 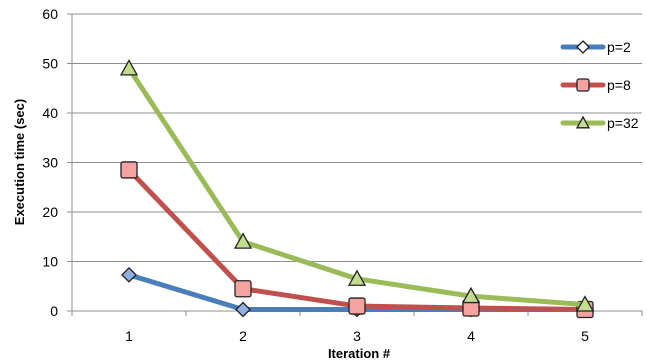 I want to click on y-tick-labels: 0 10 20 30 40 50 60, so click(x=50, y=162).